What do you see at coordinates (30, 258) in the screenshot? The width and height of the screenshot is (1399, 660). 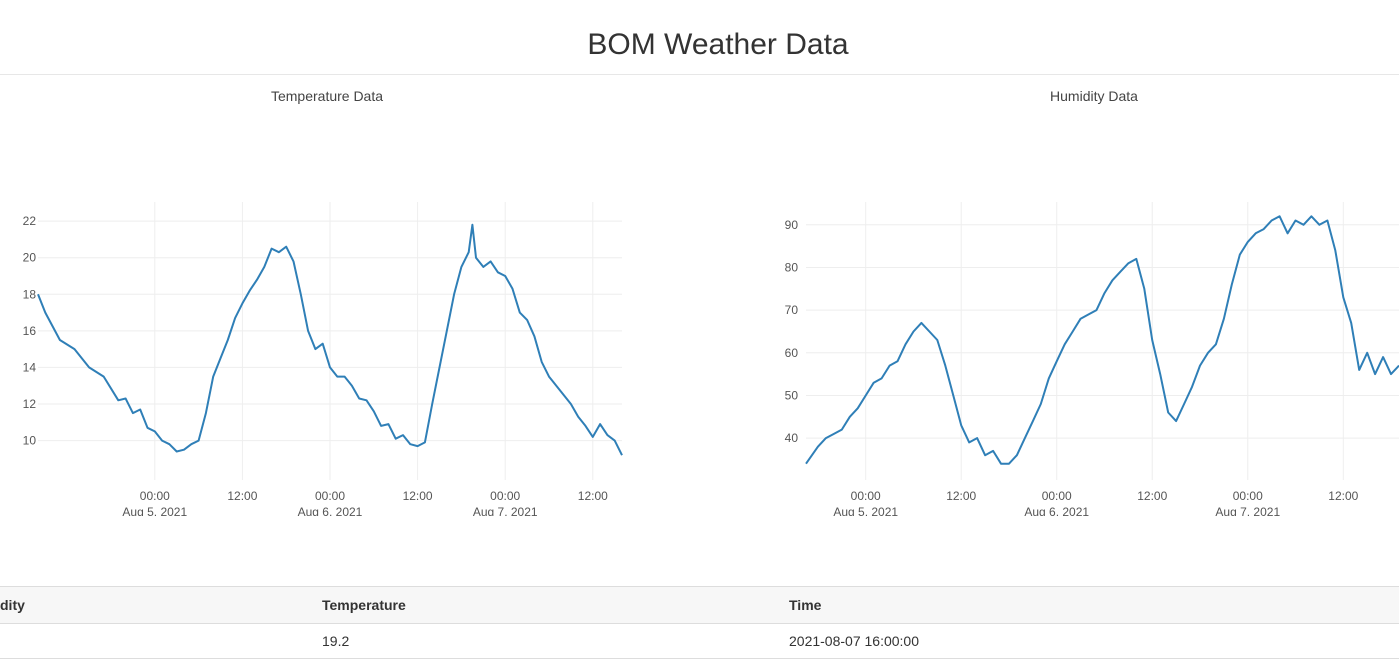 I see `y-tick-label: 20` at bounding box center [30, 258].